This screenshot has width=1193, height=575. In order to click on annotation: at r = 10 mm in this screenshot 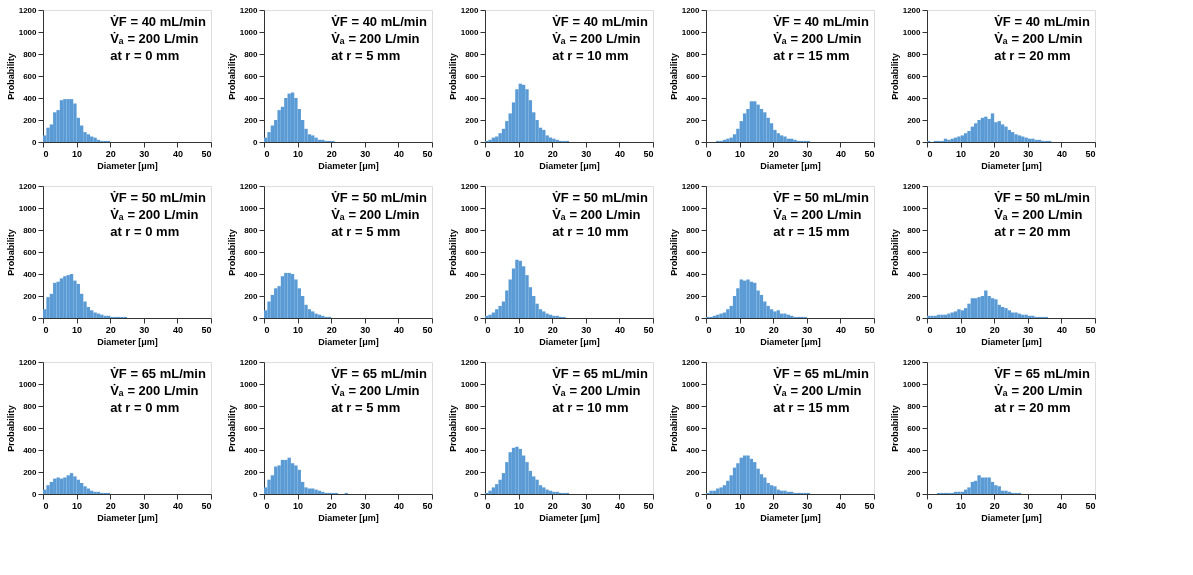, I will do `click(590, 55)`.